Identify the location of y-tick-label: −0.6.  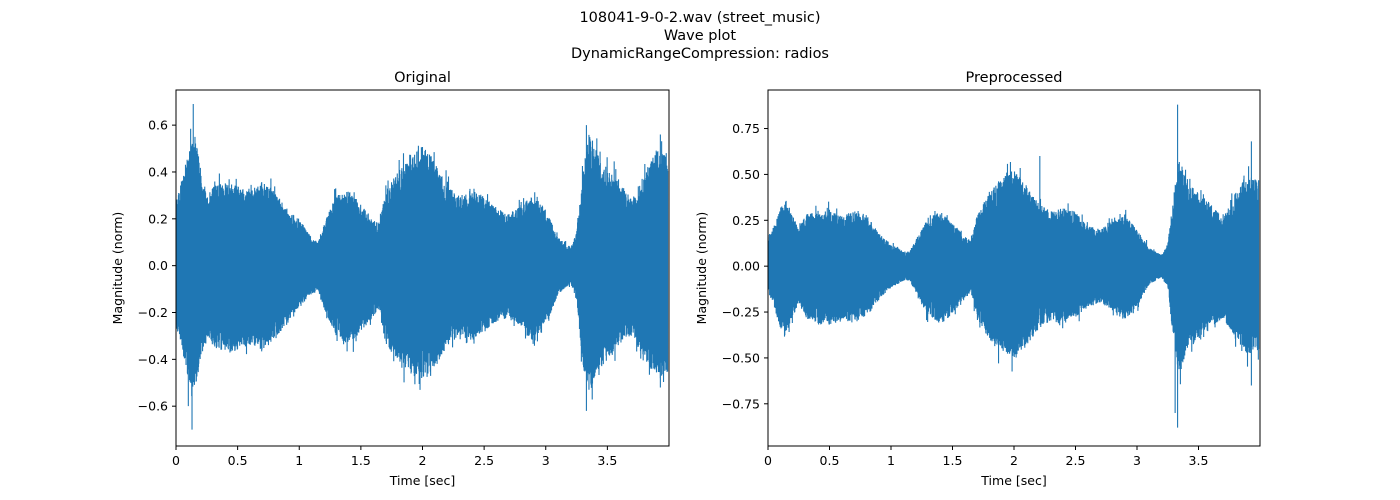
(153, 406).